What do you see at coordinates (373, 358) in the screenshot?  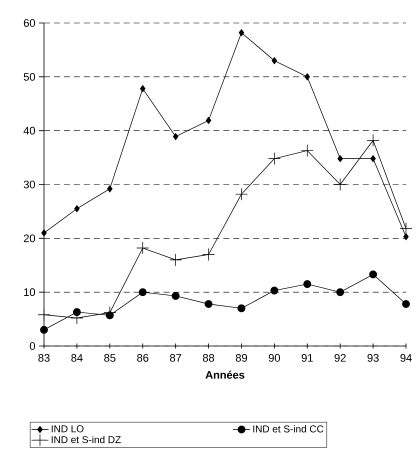 I see `x-tick-label: 93` at bounding box center [373, 358].